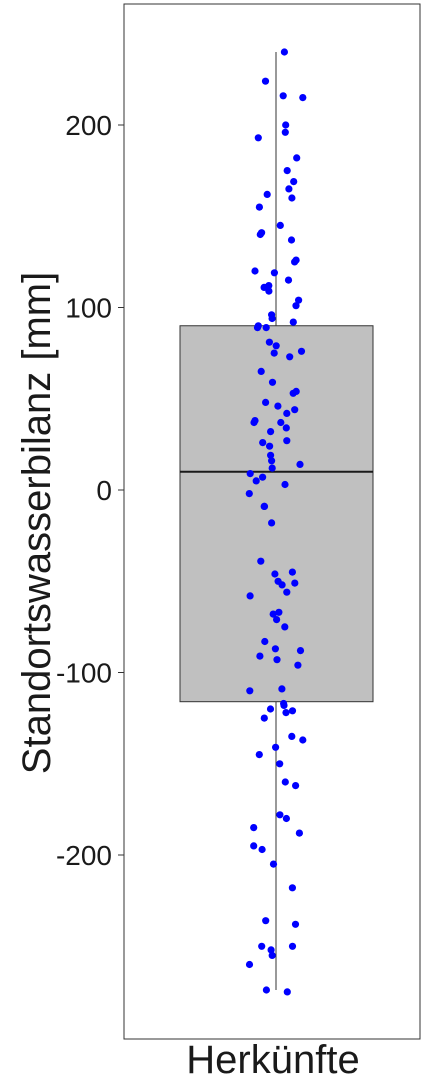  Describe the element at coordinates (37, 523) in the screenshot. I see `y-axis-title: Standortswasserbilanz [mm]` at that location.